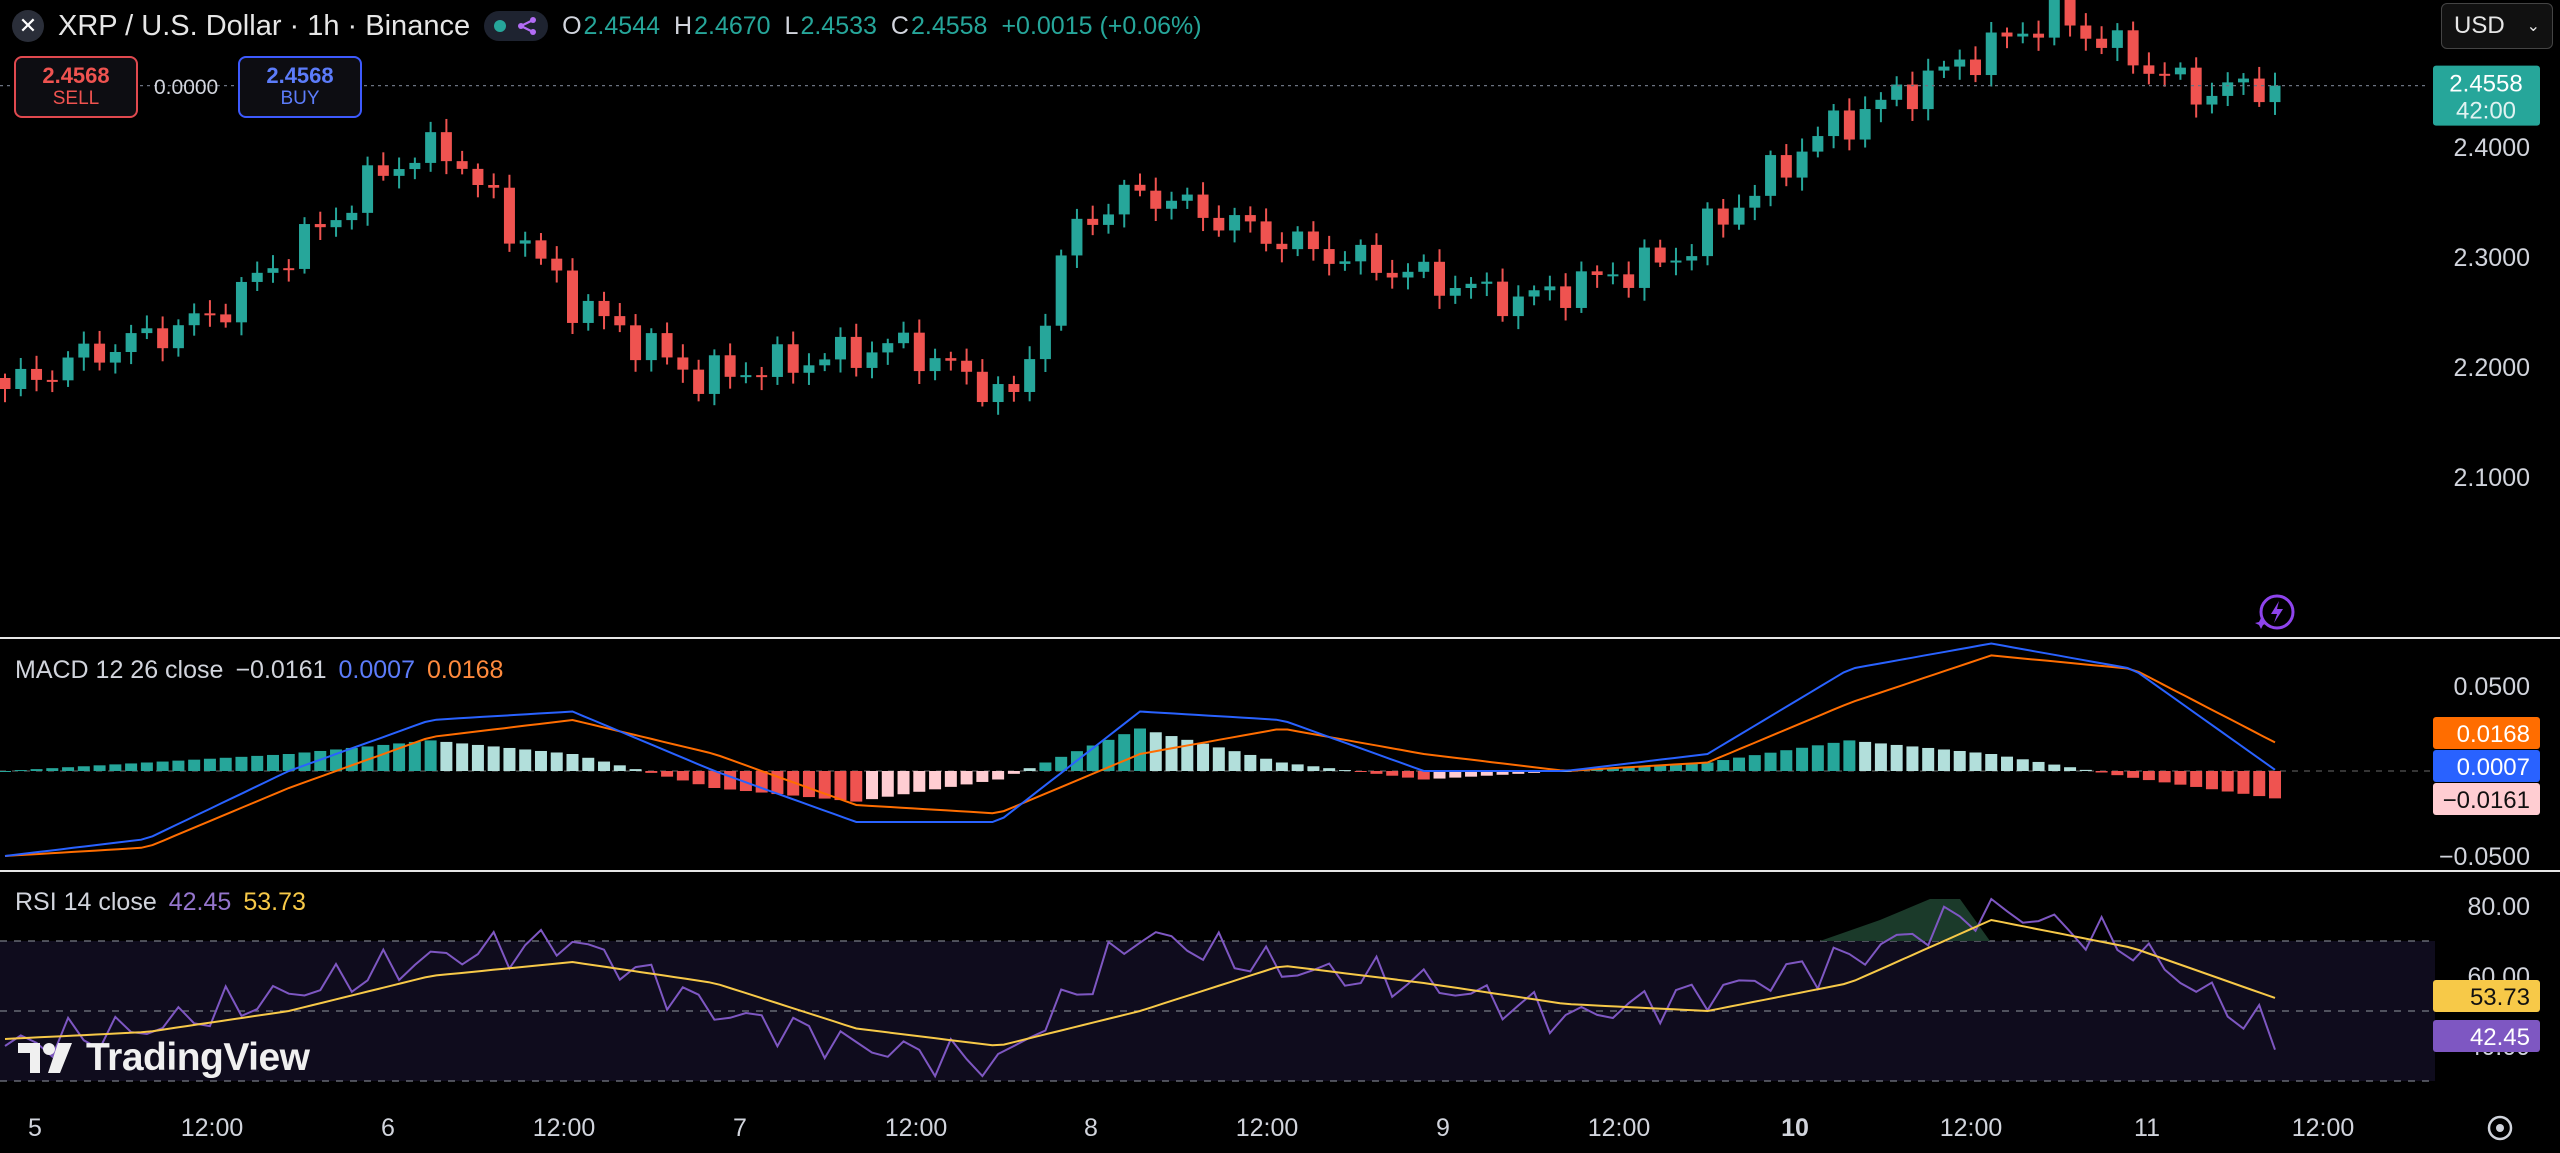  I want to click on macd-legend-name: MACD 12 26 close, so click(119, 670).